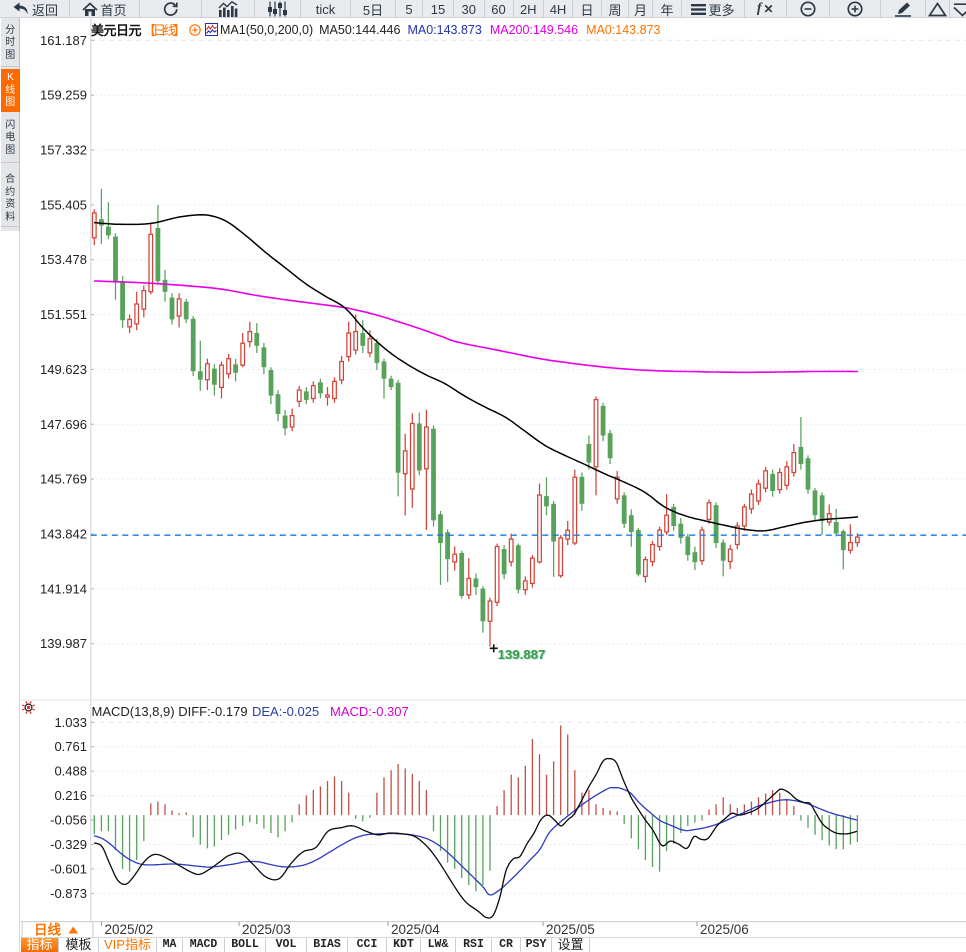  What do you see at coordinates (63, 479) in the screenshot?
I see `svg-text: 145.769` at bounding box center [63, 479].